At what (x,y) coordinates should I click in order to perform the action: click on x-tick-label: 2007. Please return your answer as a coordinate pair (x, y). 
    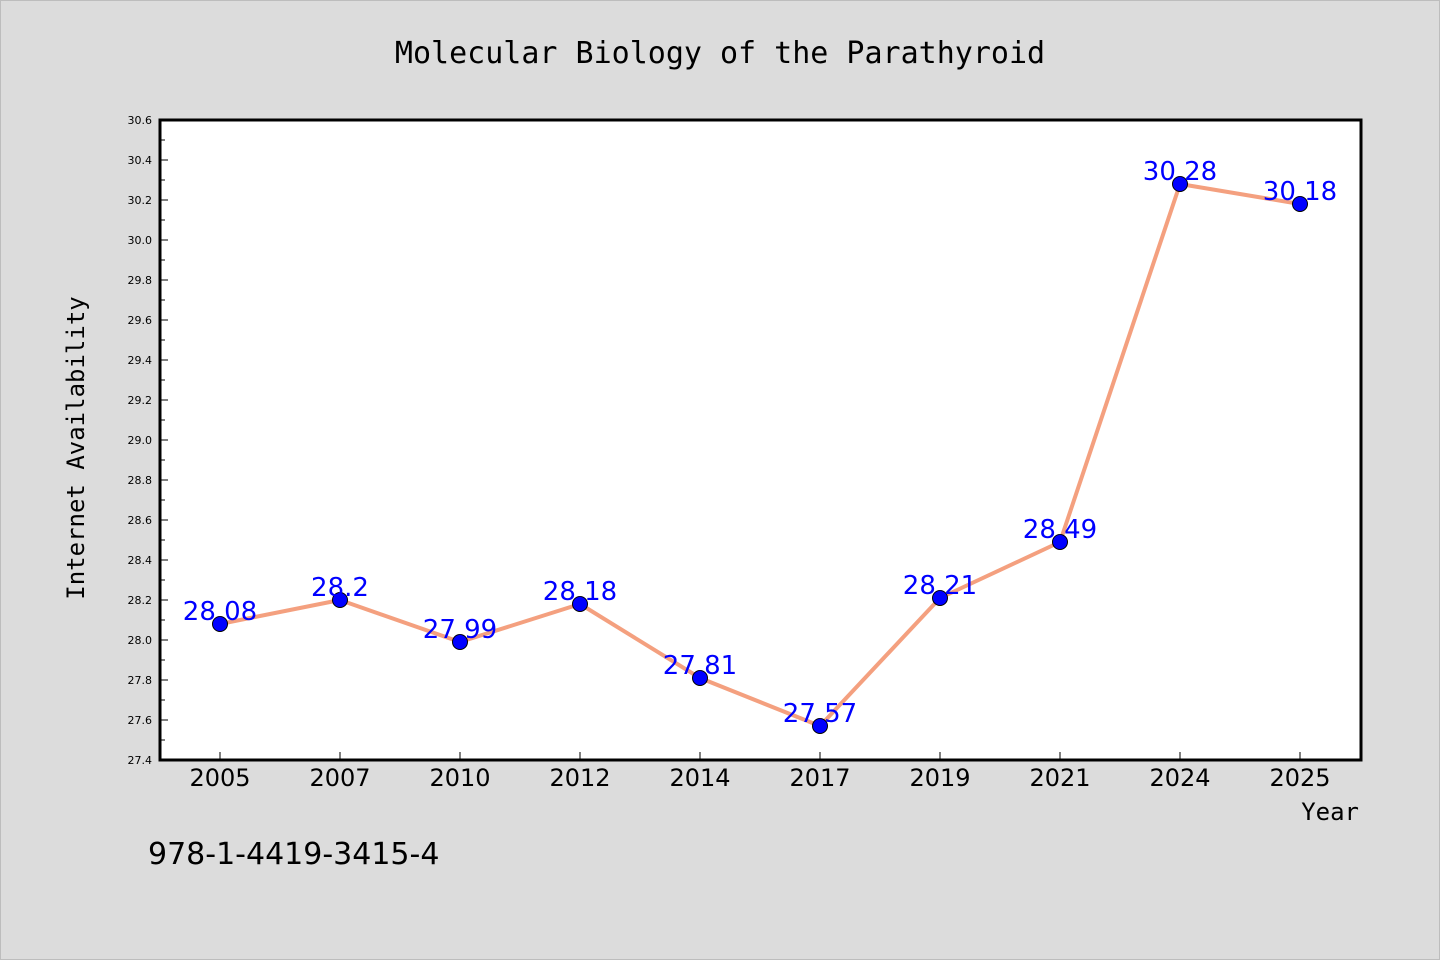
    Looking at the image, I should click on (339, 778).